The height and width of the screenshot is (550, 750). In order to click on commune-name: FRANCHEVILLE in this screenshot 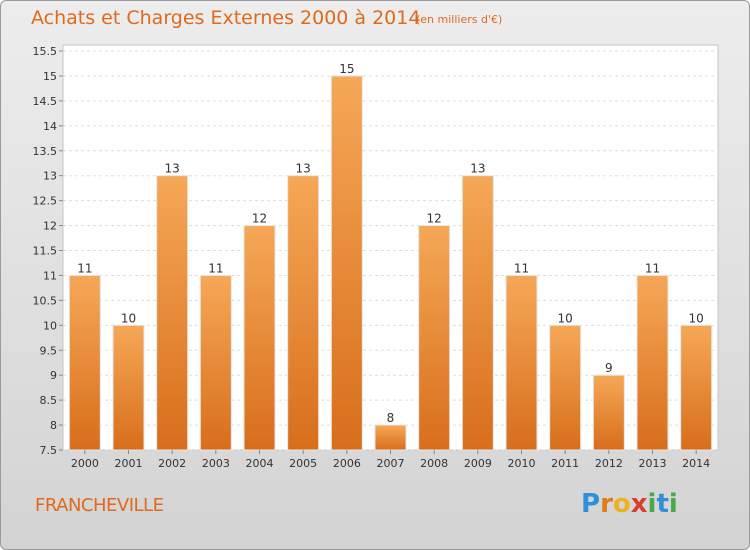, I will do `click(99, 505)`.